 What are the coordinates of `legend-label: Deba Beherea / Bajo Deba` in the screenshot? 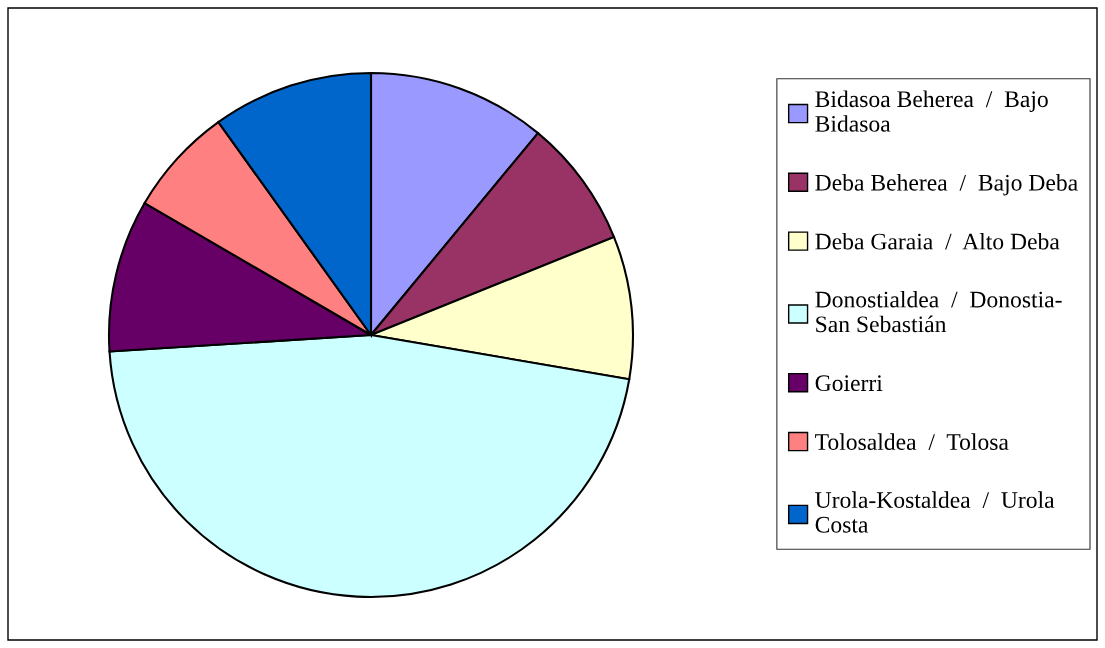 It's located at (946, 185).